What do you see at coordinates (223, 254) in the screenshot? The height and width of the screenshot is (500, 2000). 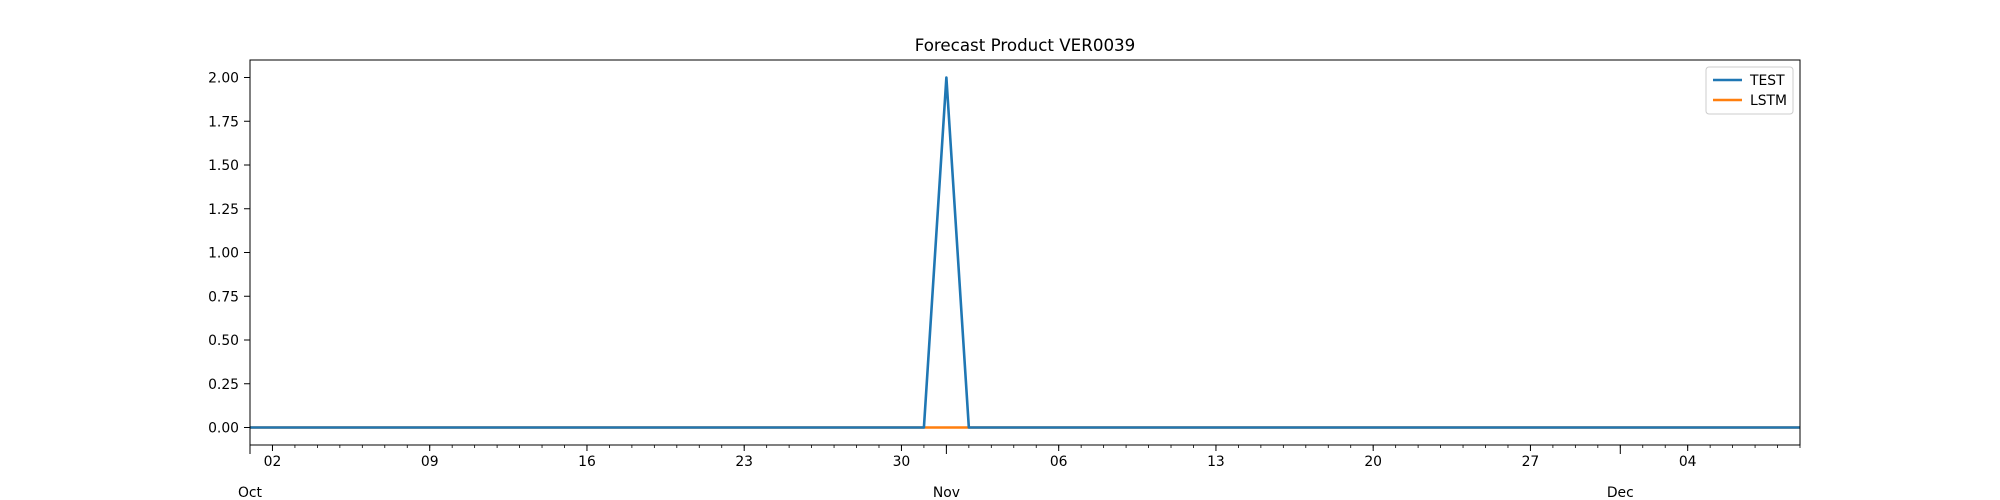 I see `y-tick-label: 1.00` at bounding box center [223, 254].